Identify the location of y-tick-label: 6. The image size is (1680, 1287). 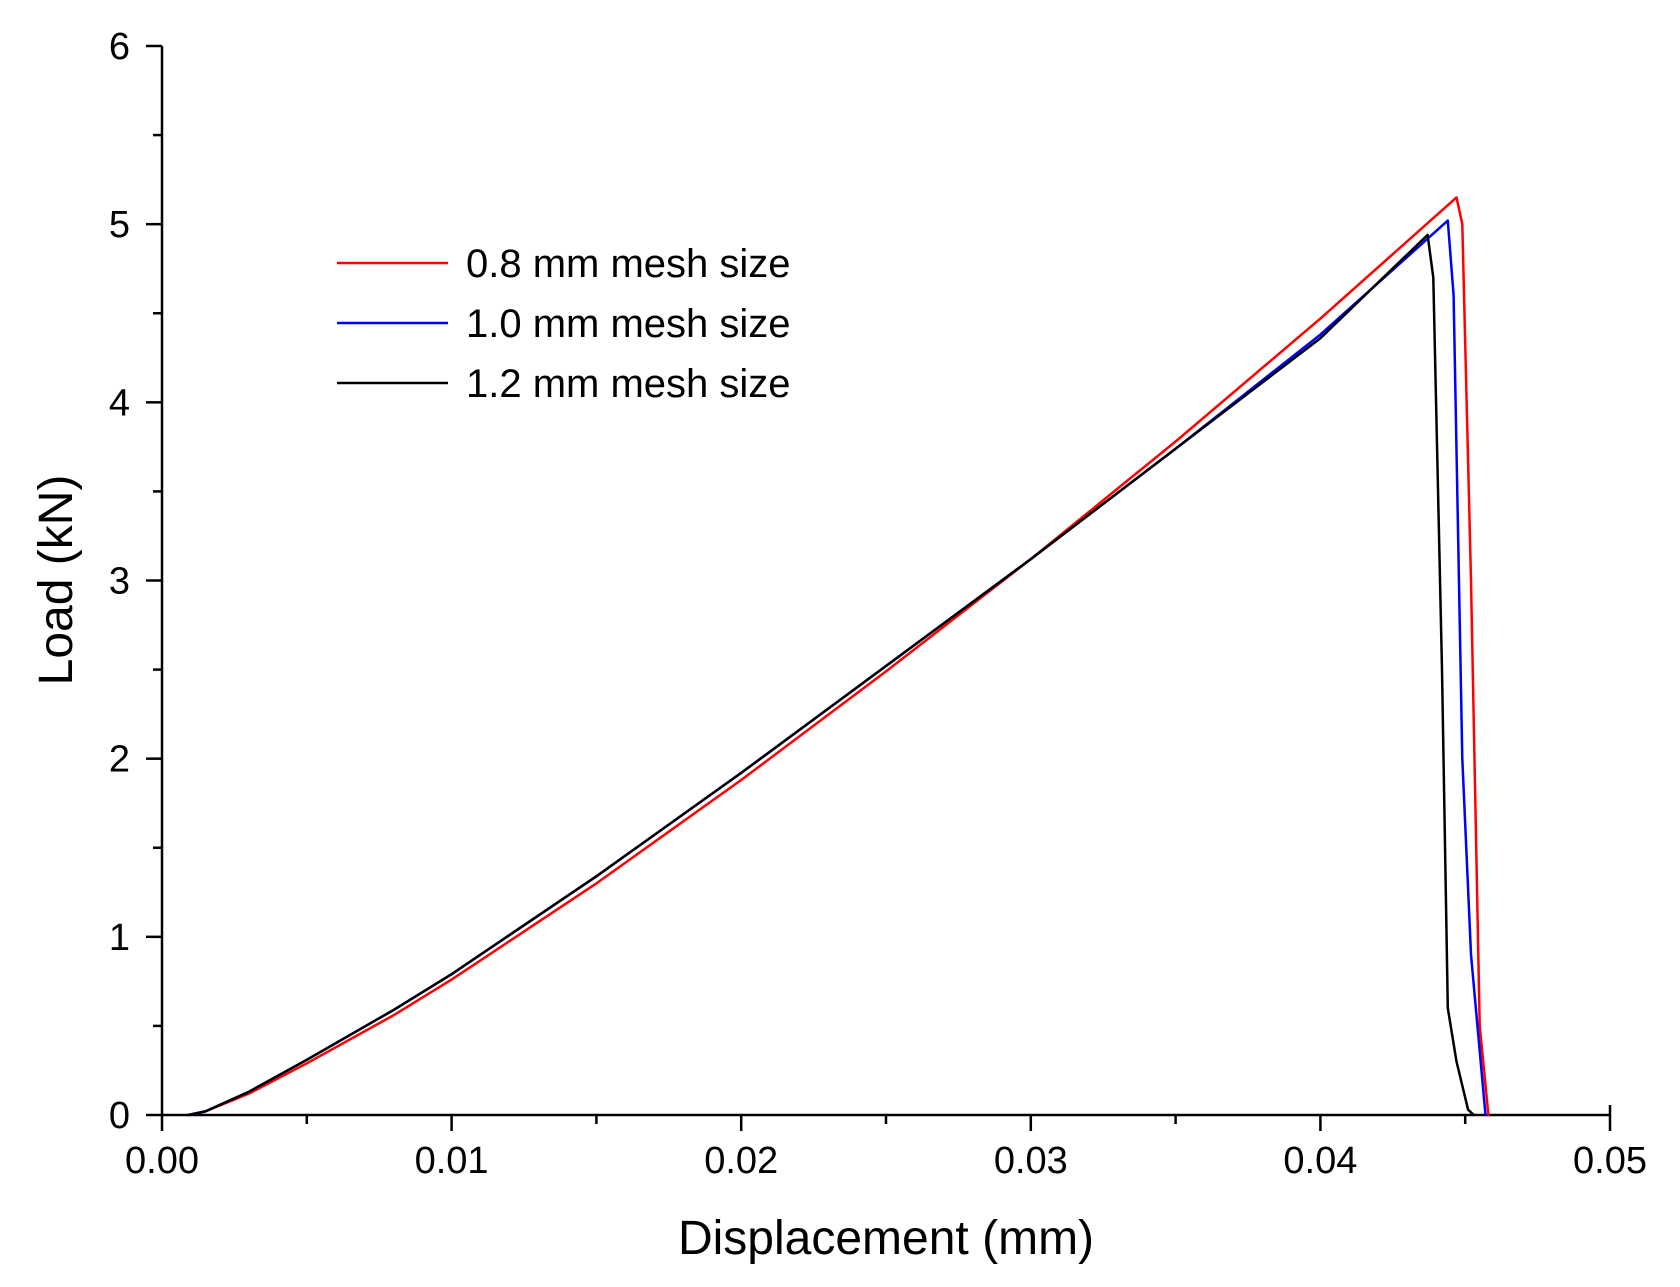
(119, 47).